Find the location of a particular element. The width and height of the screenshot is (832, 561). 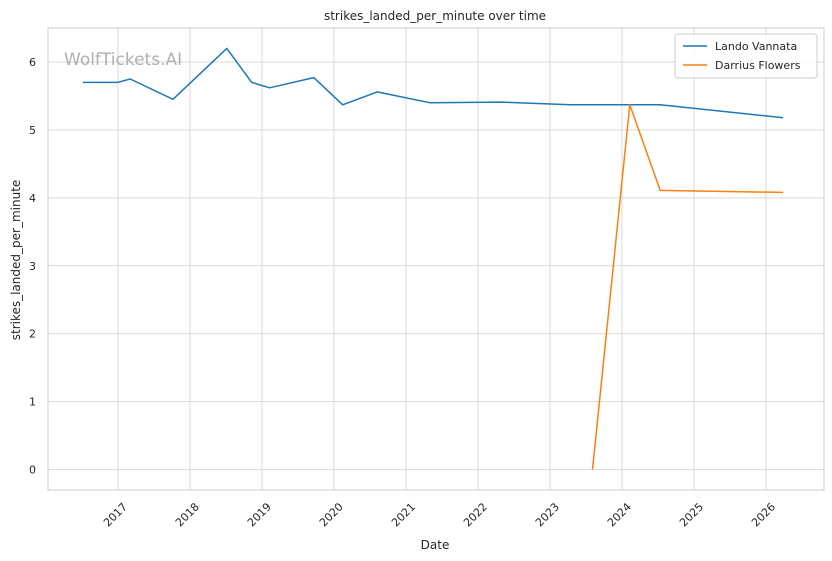

y-tick-label: 3 is located at coordinates (32, 266).